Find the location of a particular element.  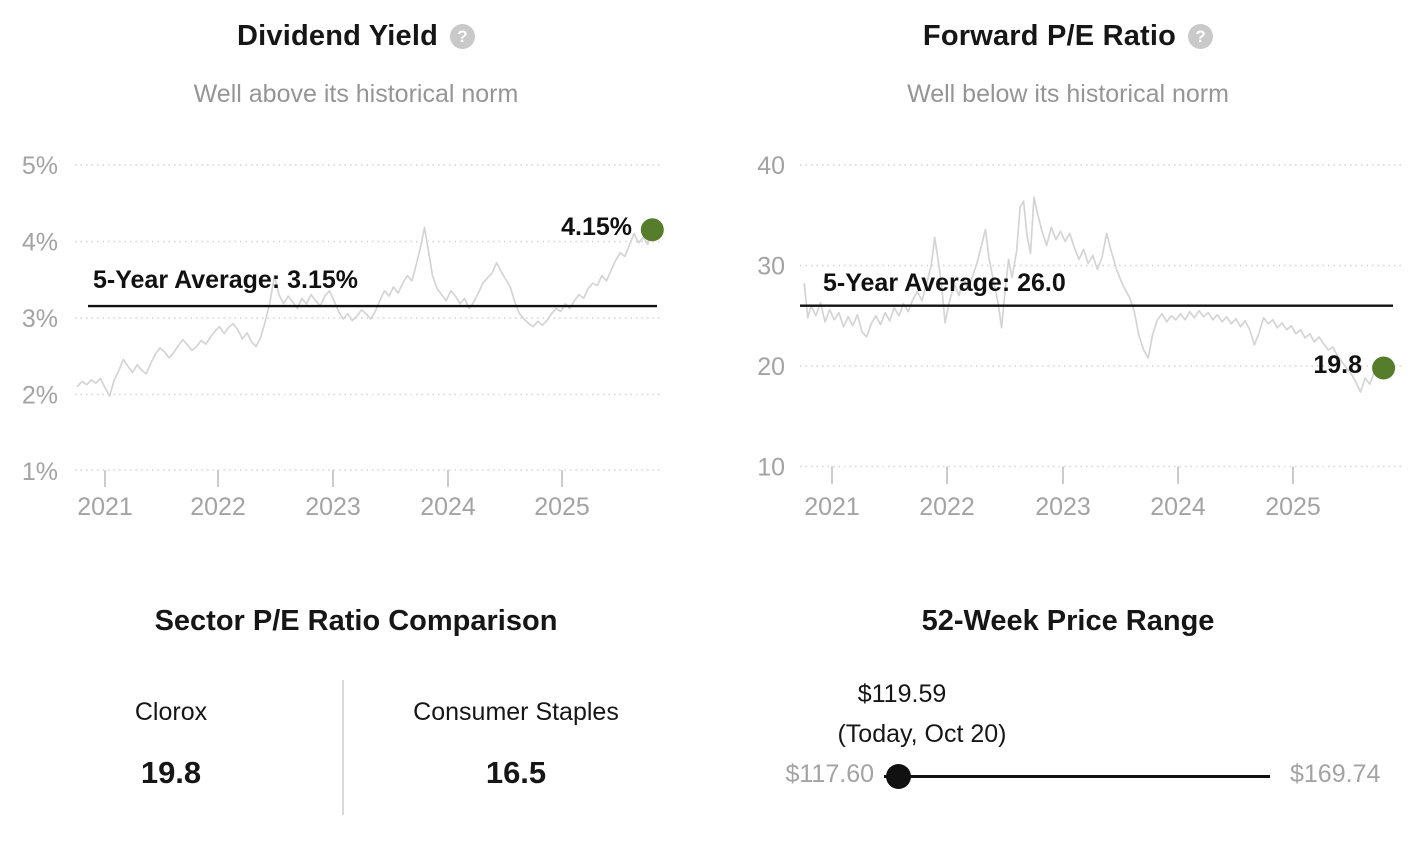

comparison-label: Consumer Staples is located at coordinates (516, 712).